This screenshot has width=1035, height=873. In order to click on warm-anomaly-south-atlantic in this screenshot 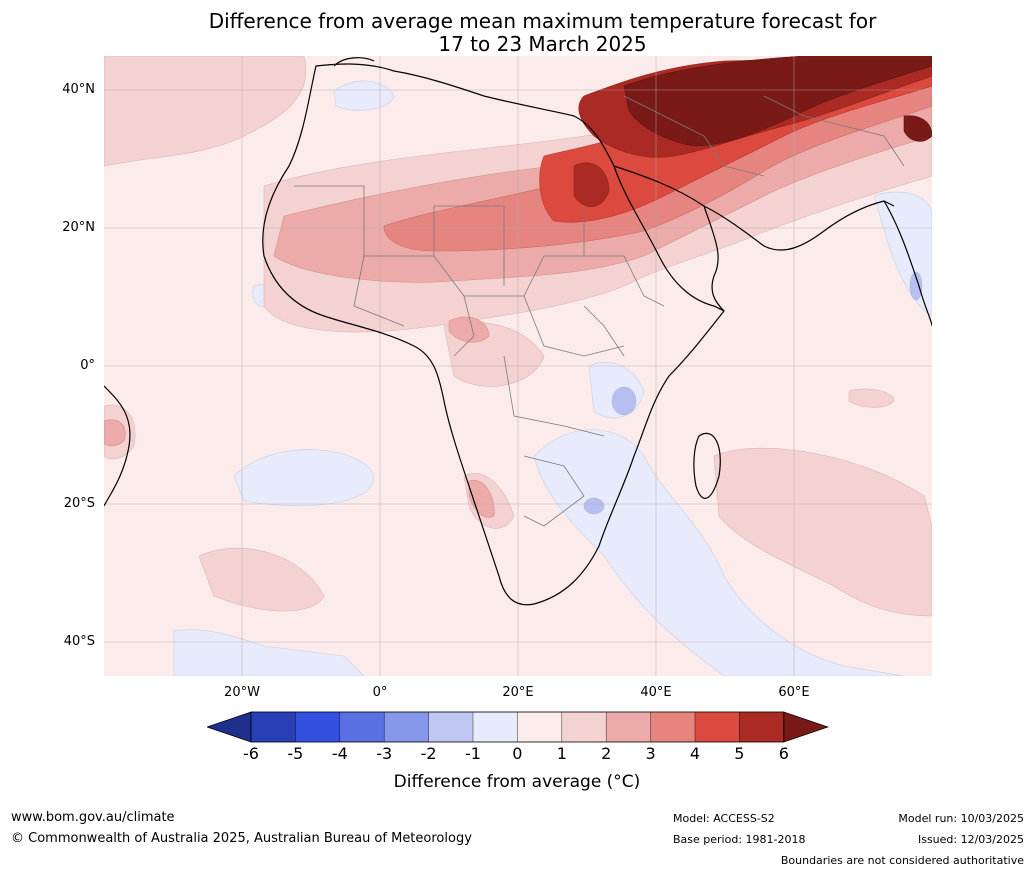, I will do `click(261, 579)`.